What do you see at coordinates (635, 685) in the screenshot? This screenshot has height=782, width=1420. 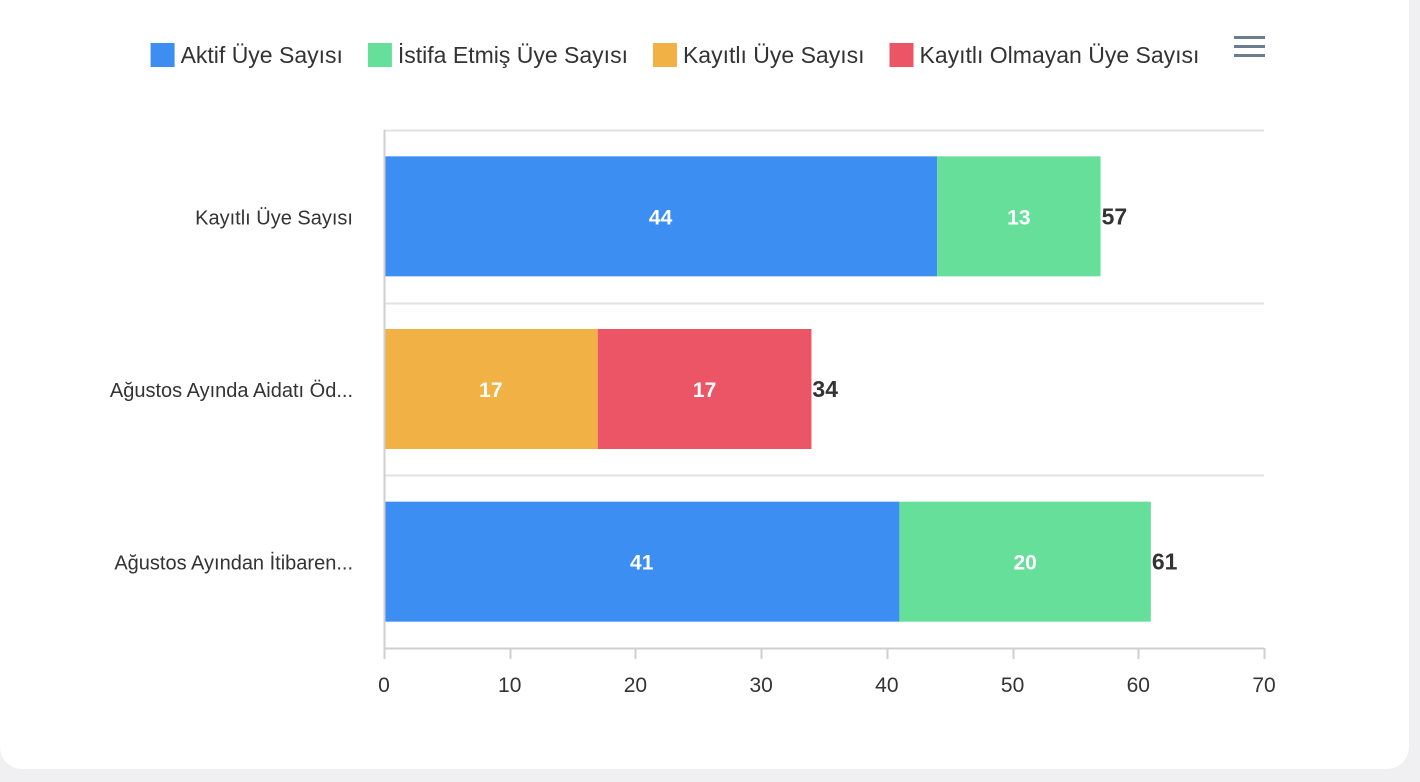 I see `x-tick-label: 20` at bounding box center [635, 685].